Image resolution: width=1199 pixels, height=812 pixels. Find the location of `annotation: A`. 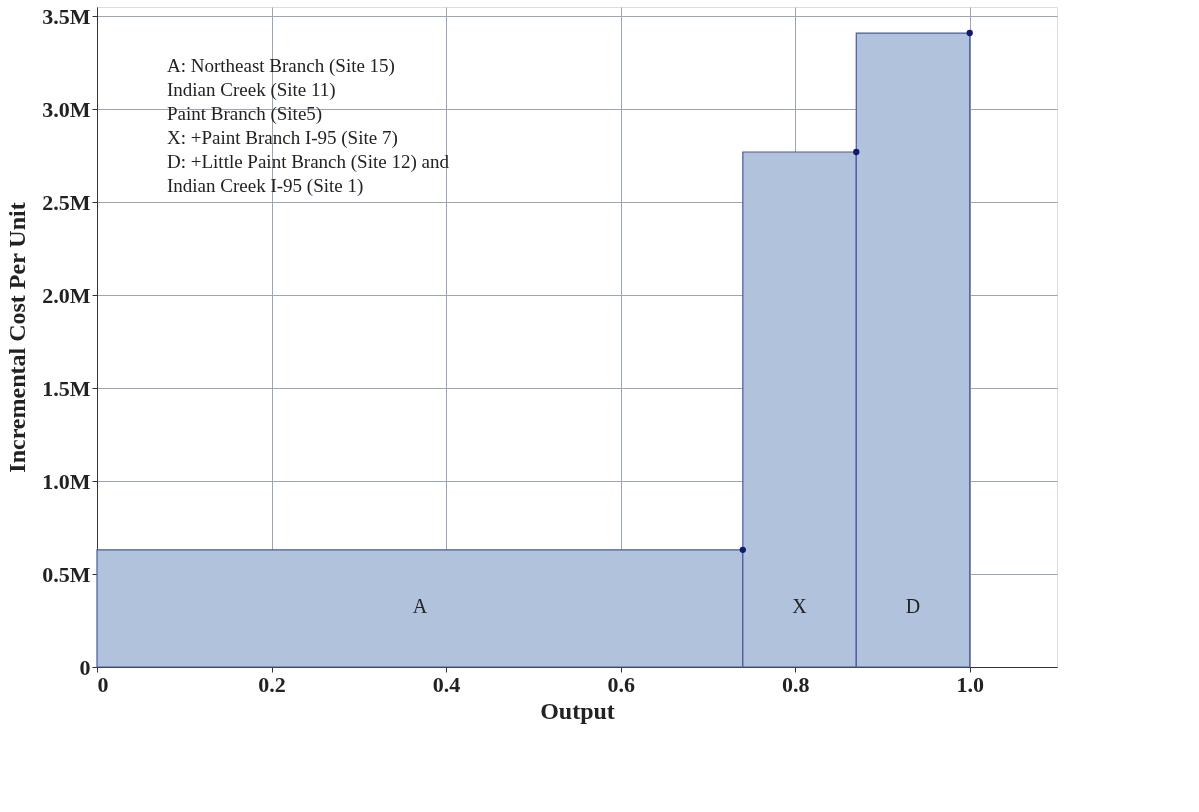

annotation: A is located at coordinates (420, 606).